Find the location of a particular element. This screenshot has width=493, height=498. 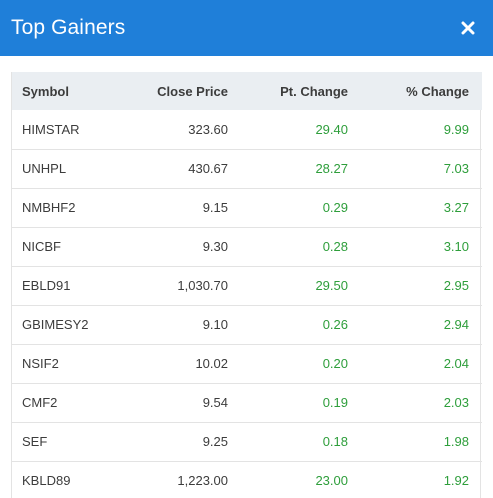

close-price-cell: 9.15 is located at coordinates (215, 207).